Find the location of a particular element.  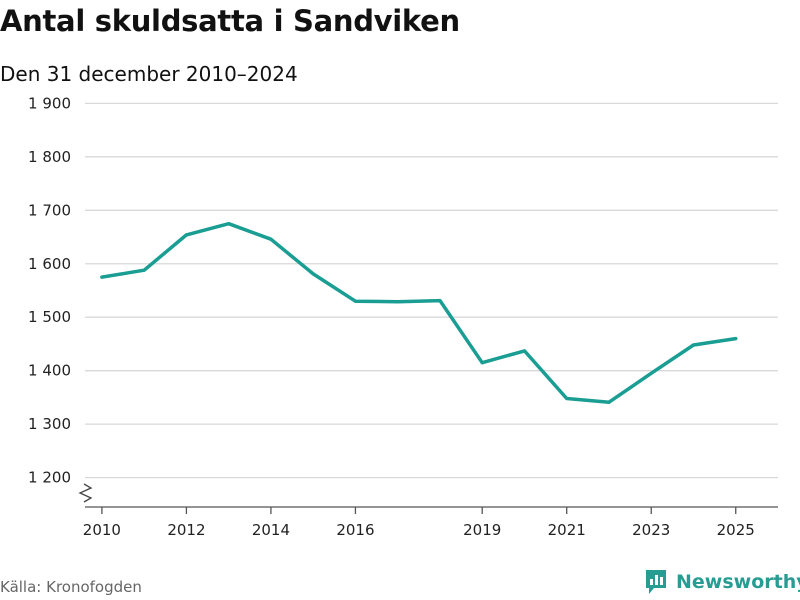

x-axis-ticks: 2010 2012 2014 2016 2019 2021 2023 2025 is located at coordinates (419, 523).